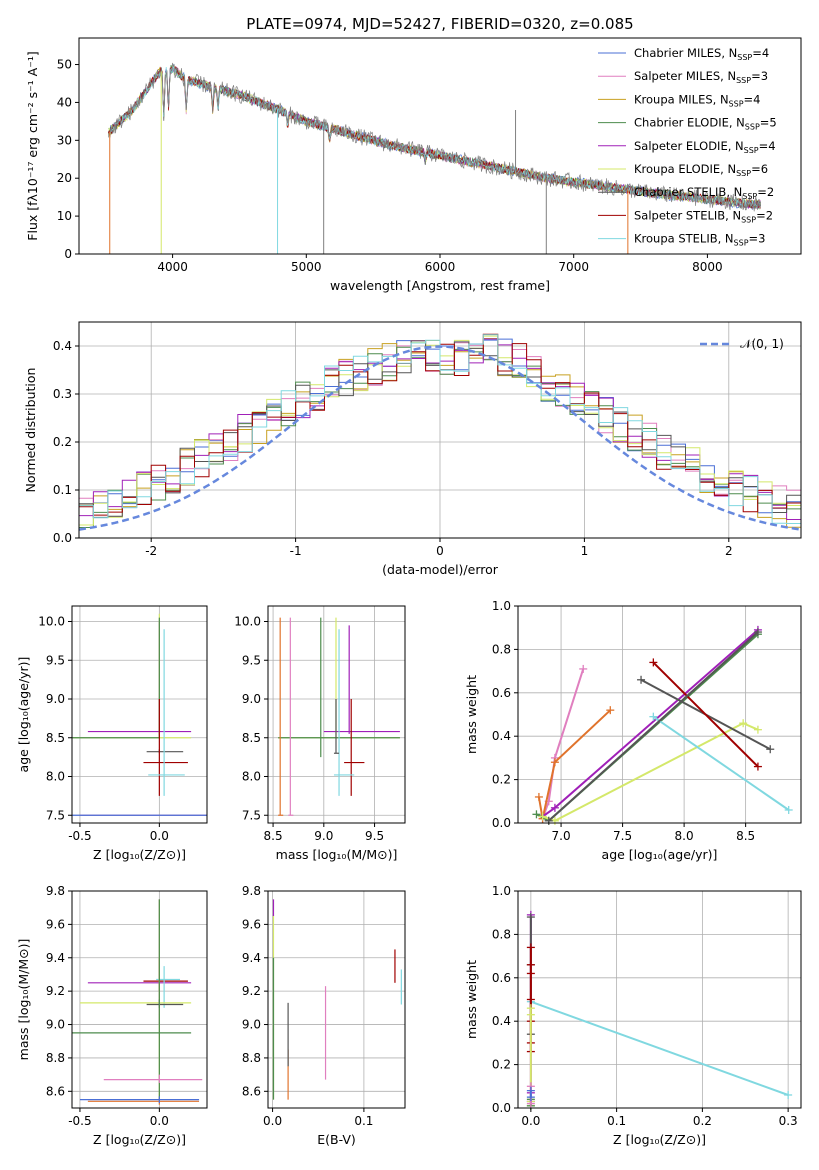 The image size is (819, 1170). I want to click on legend-label: Salpeter ELODIE, NSSP=4, so click(705, 147).